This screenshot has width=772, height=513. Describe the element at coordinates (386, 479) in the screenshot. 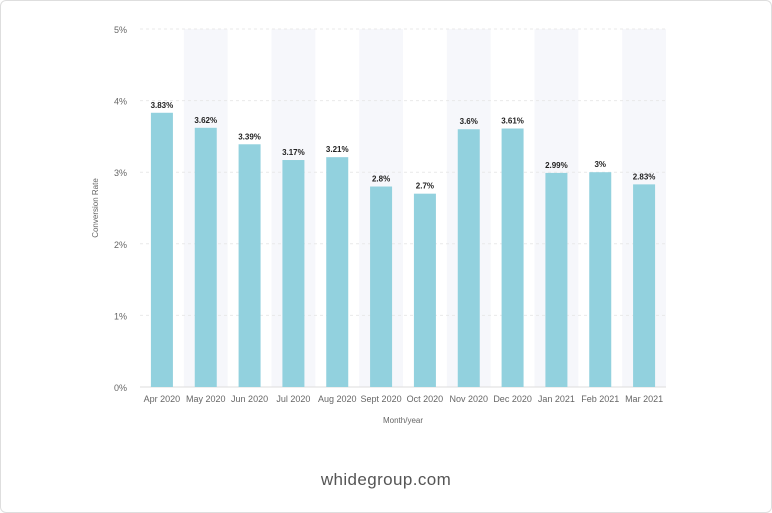

I see `footer-watermark: whidegroup.com` at that location.